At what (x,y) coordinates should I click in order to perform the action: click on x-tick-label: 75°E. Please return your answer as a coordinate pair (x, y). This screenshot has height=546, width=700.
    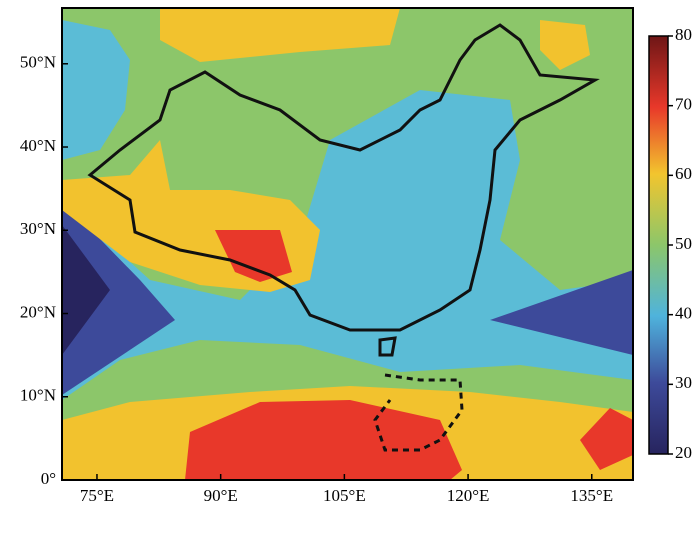
    Looking at the image, I should click on (97, 495).